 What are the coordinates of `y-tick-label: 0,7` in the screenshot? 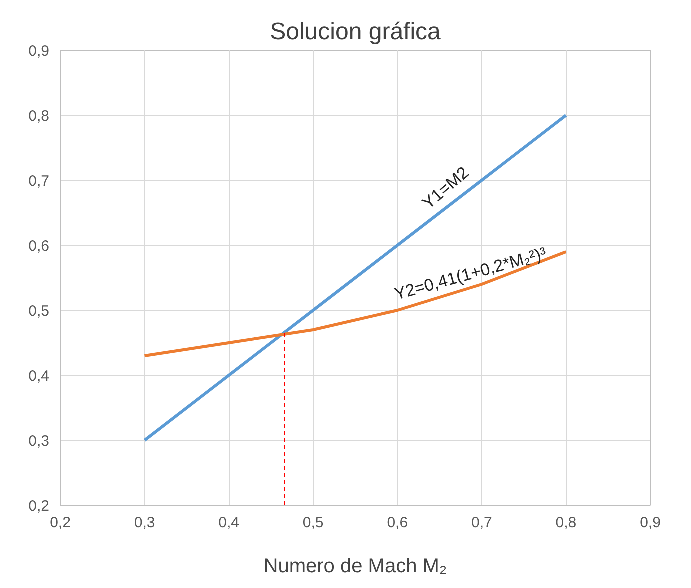 It's located at (39, 181).